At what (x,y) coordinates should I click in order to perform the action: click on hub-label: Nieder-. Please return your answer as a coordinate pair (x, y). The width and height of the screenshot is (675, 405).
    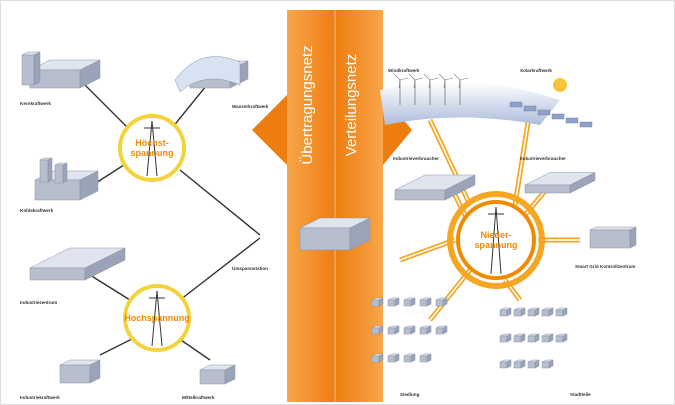
    Looking at the image, I should click on (495, 235).